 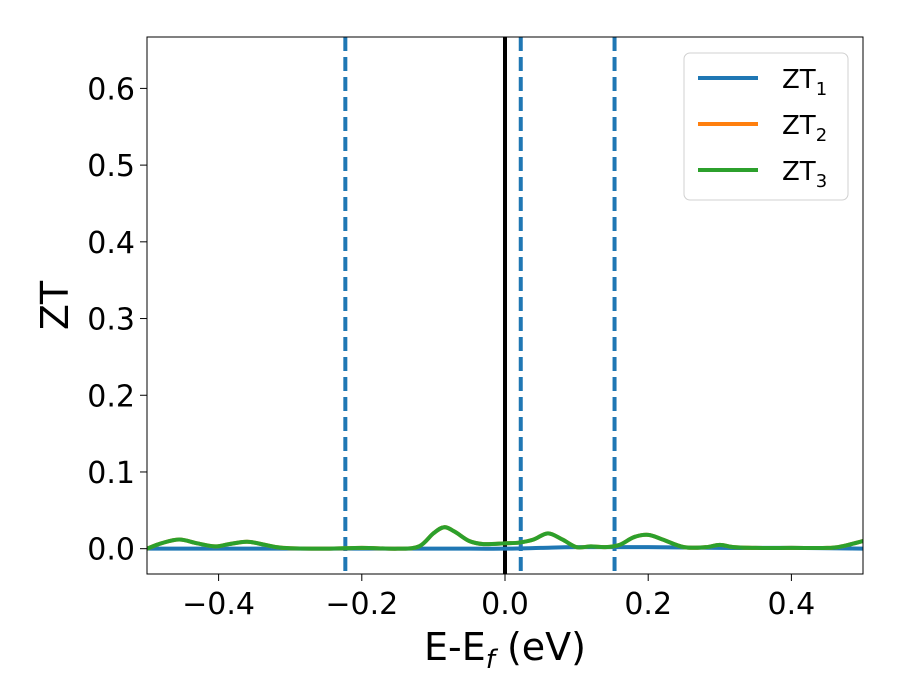 What do you see at coordinates (55, 305) in the screenshot?
I see `y-axis-title: ZT` at bounding box center [55, 305].